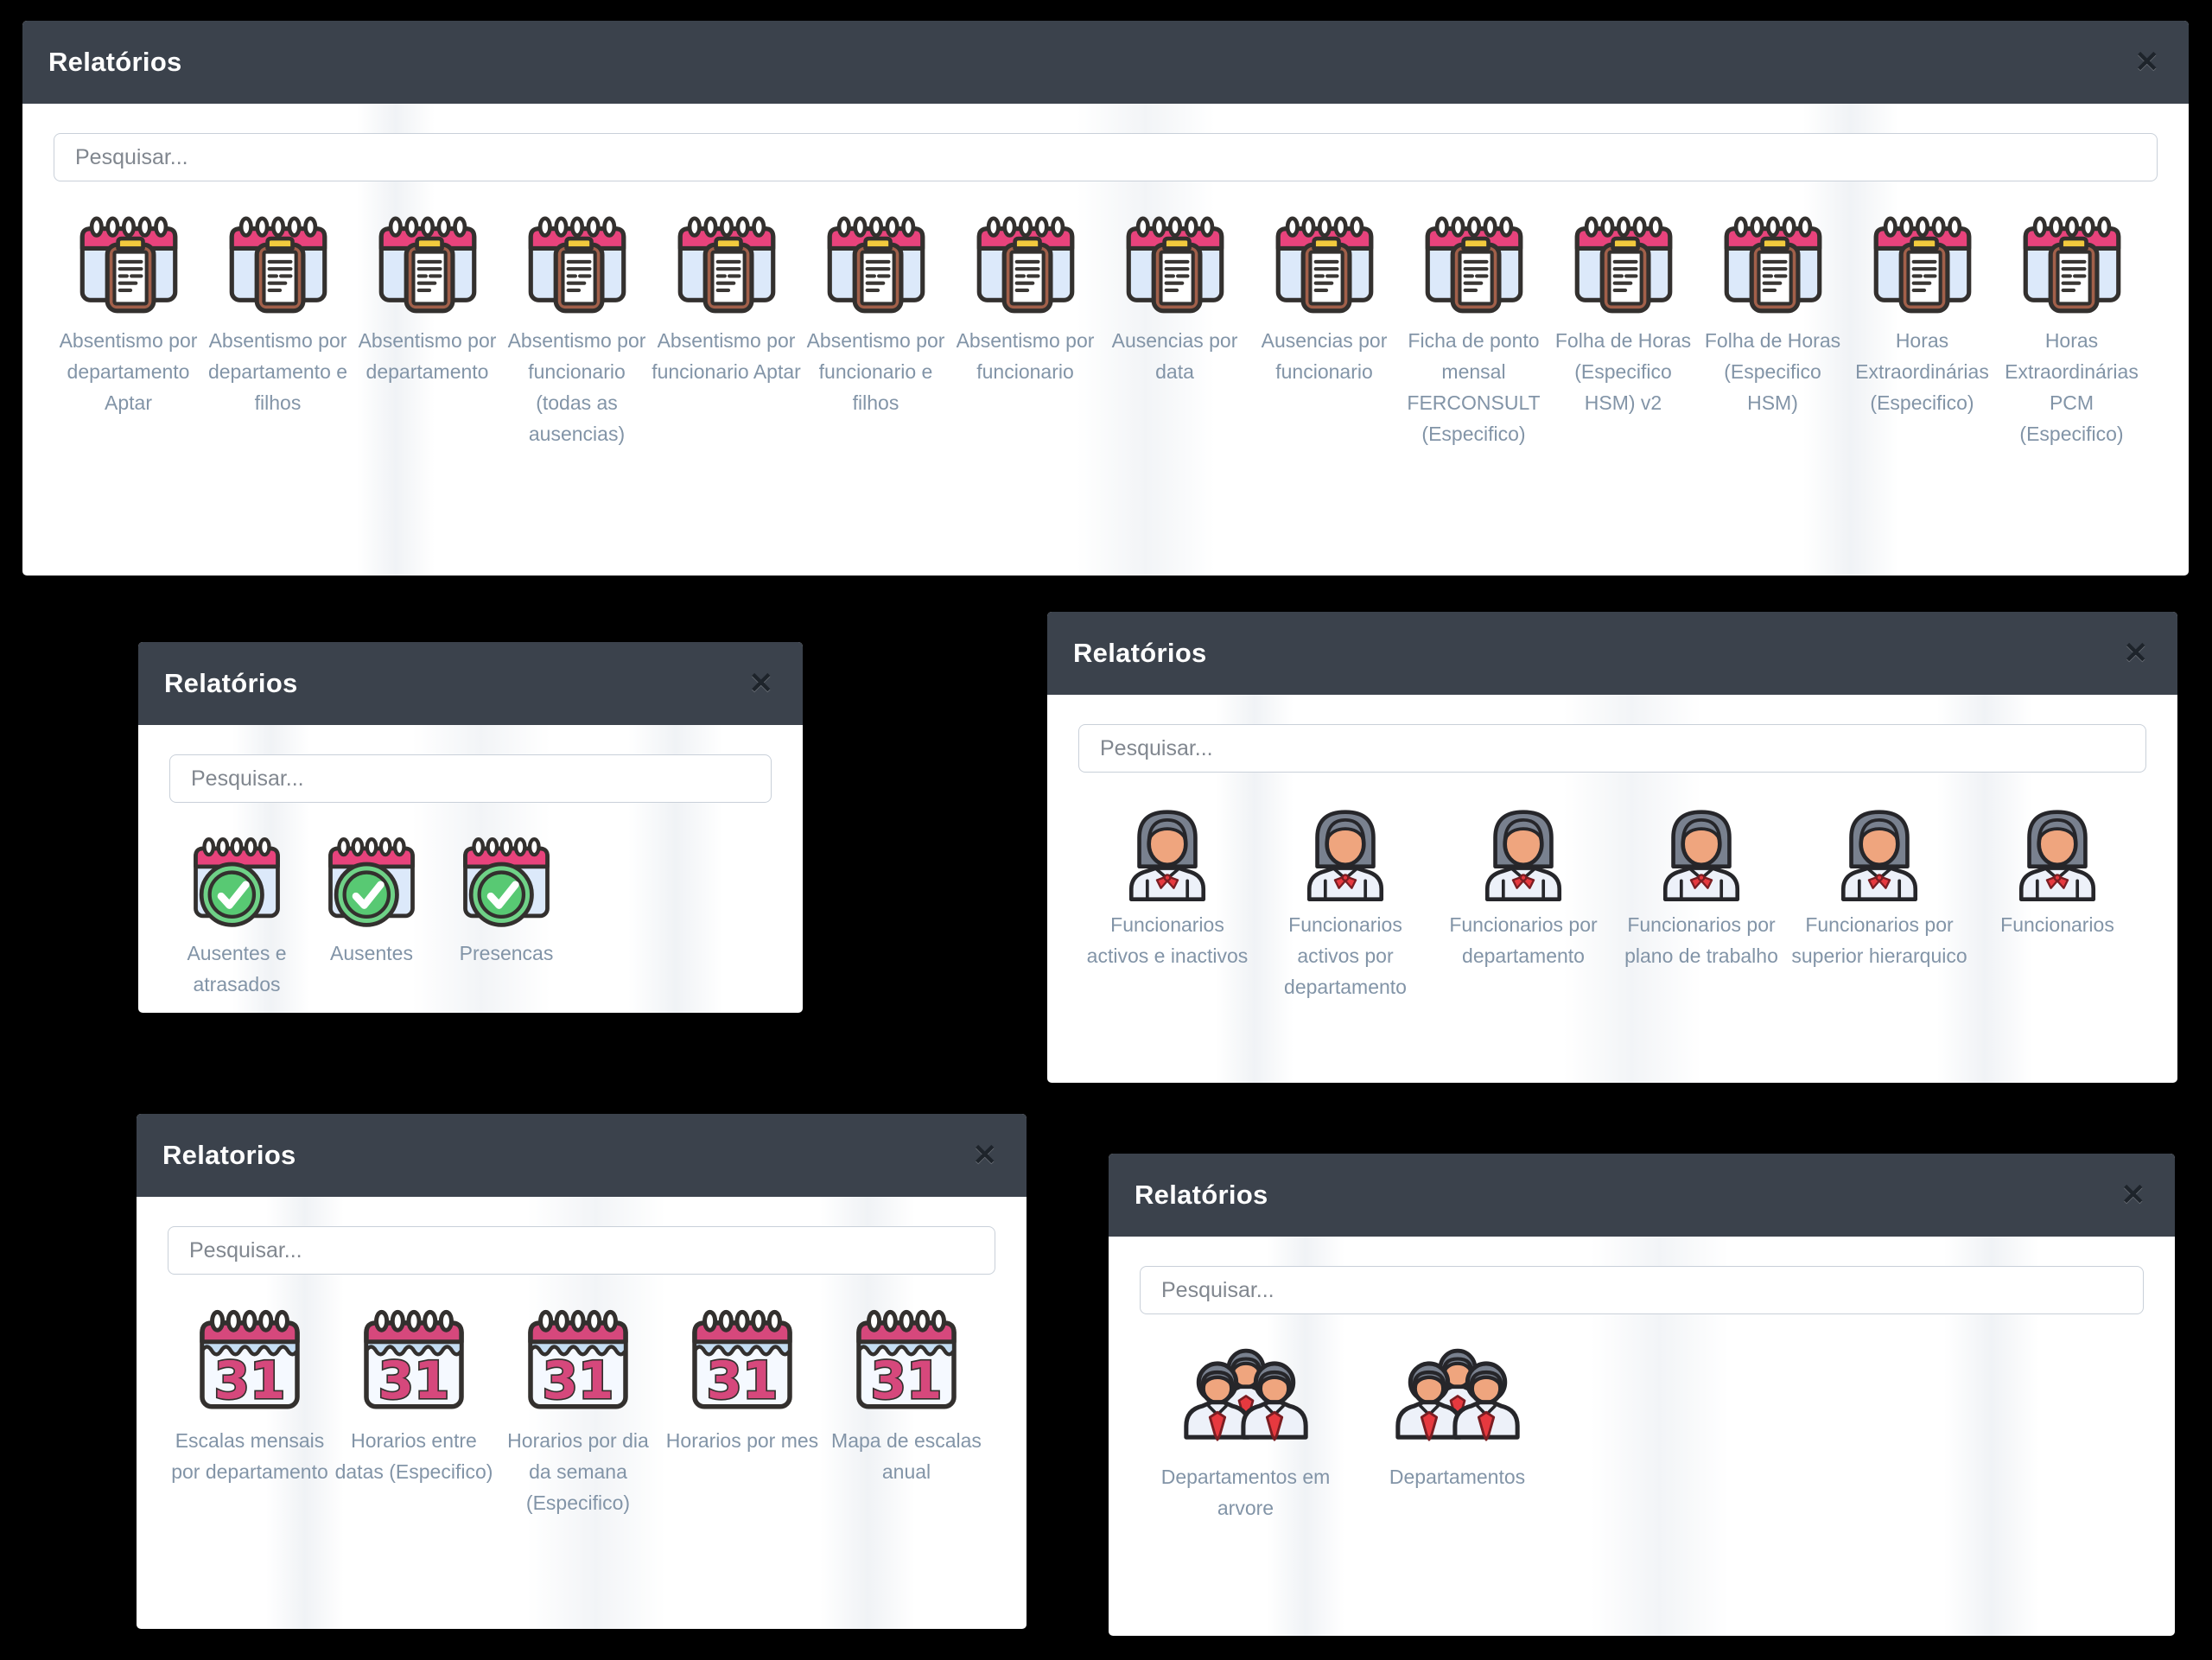 This screenshot has height=1660, width=2212. I want to click on report-item: Folha de Horas (Especifico HSM) v2, so click(1623, 314).